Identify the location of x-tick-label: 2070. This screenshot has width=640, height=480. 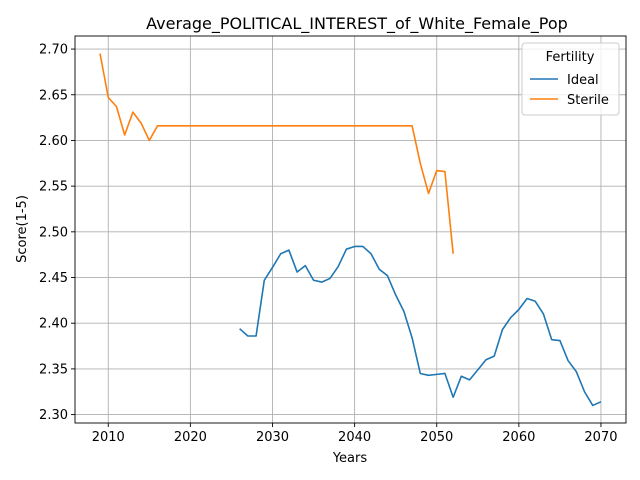
(600, 437).